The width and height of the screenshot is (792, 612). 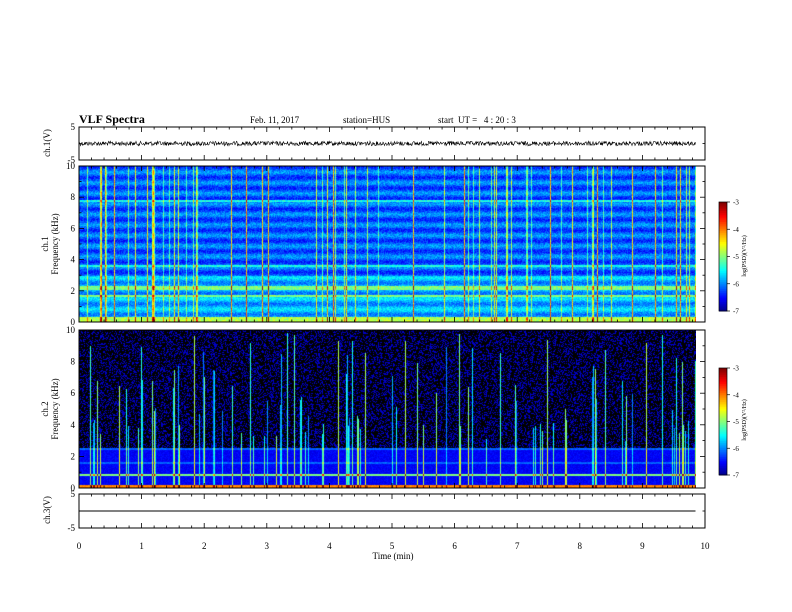 What do you see at coordinates (728, 257) in the screenshot?
I see `ch1-colorbar: -3 -4 -5 -6 -7` at bounding box center [728, 257].